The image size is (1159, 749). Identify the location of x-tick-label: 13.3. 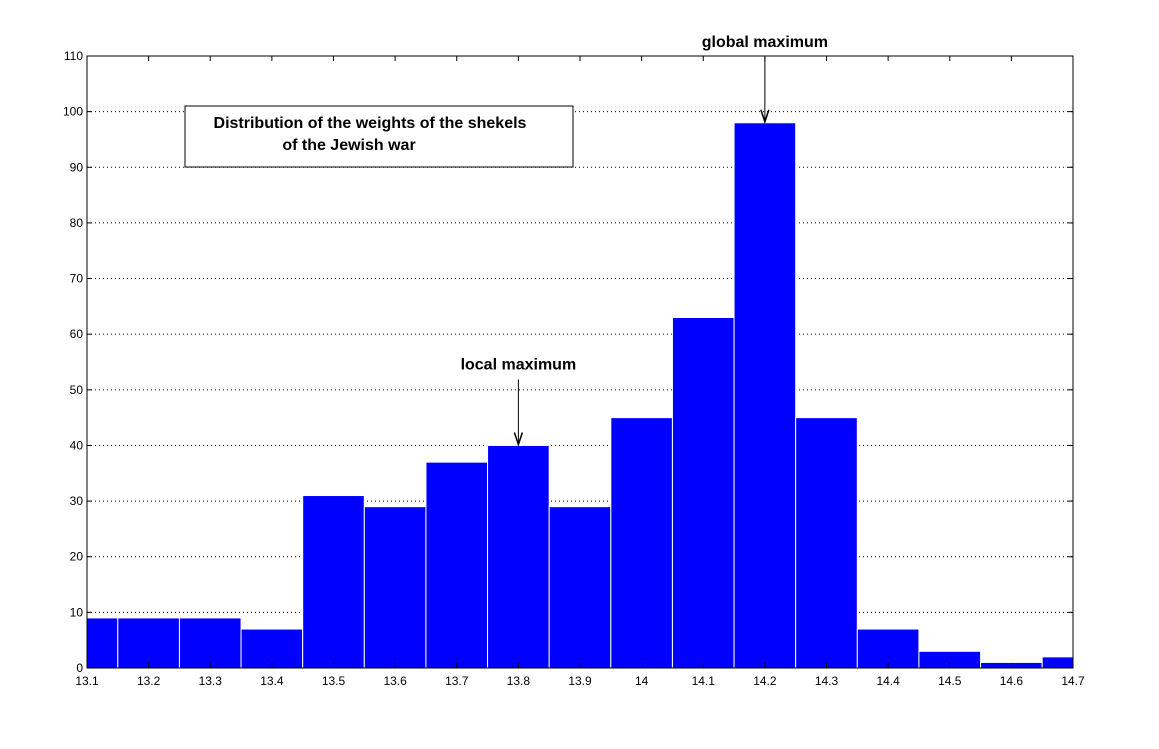
(211, 681).